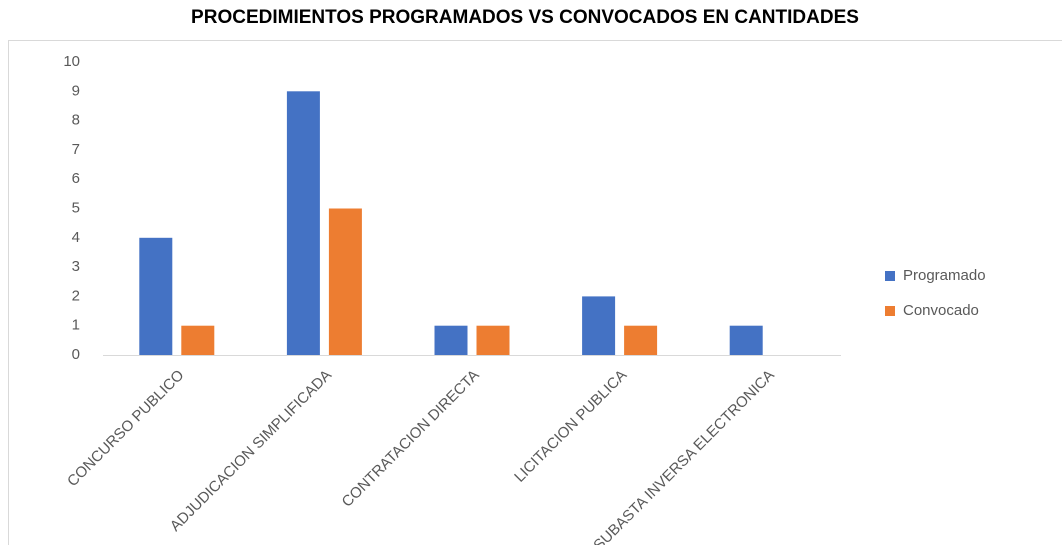 The width and height of the screenshot is (1062, 545). I want to click on x-tick-label: CONCURSO PUBLICO, so click(125, 428).